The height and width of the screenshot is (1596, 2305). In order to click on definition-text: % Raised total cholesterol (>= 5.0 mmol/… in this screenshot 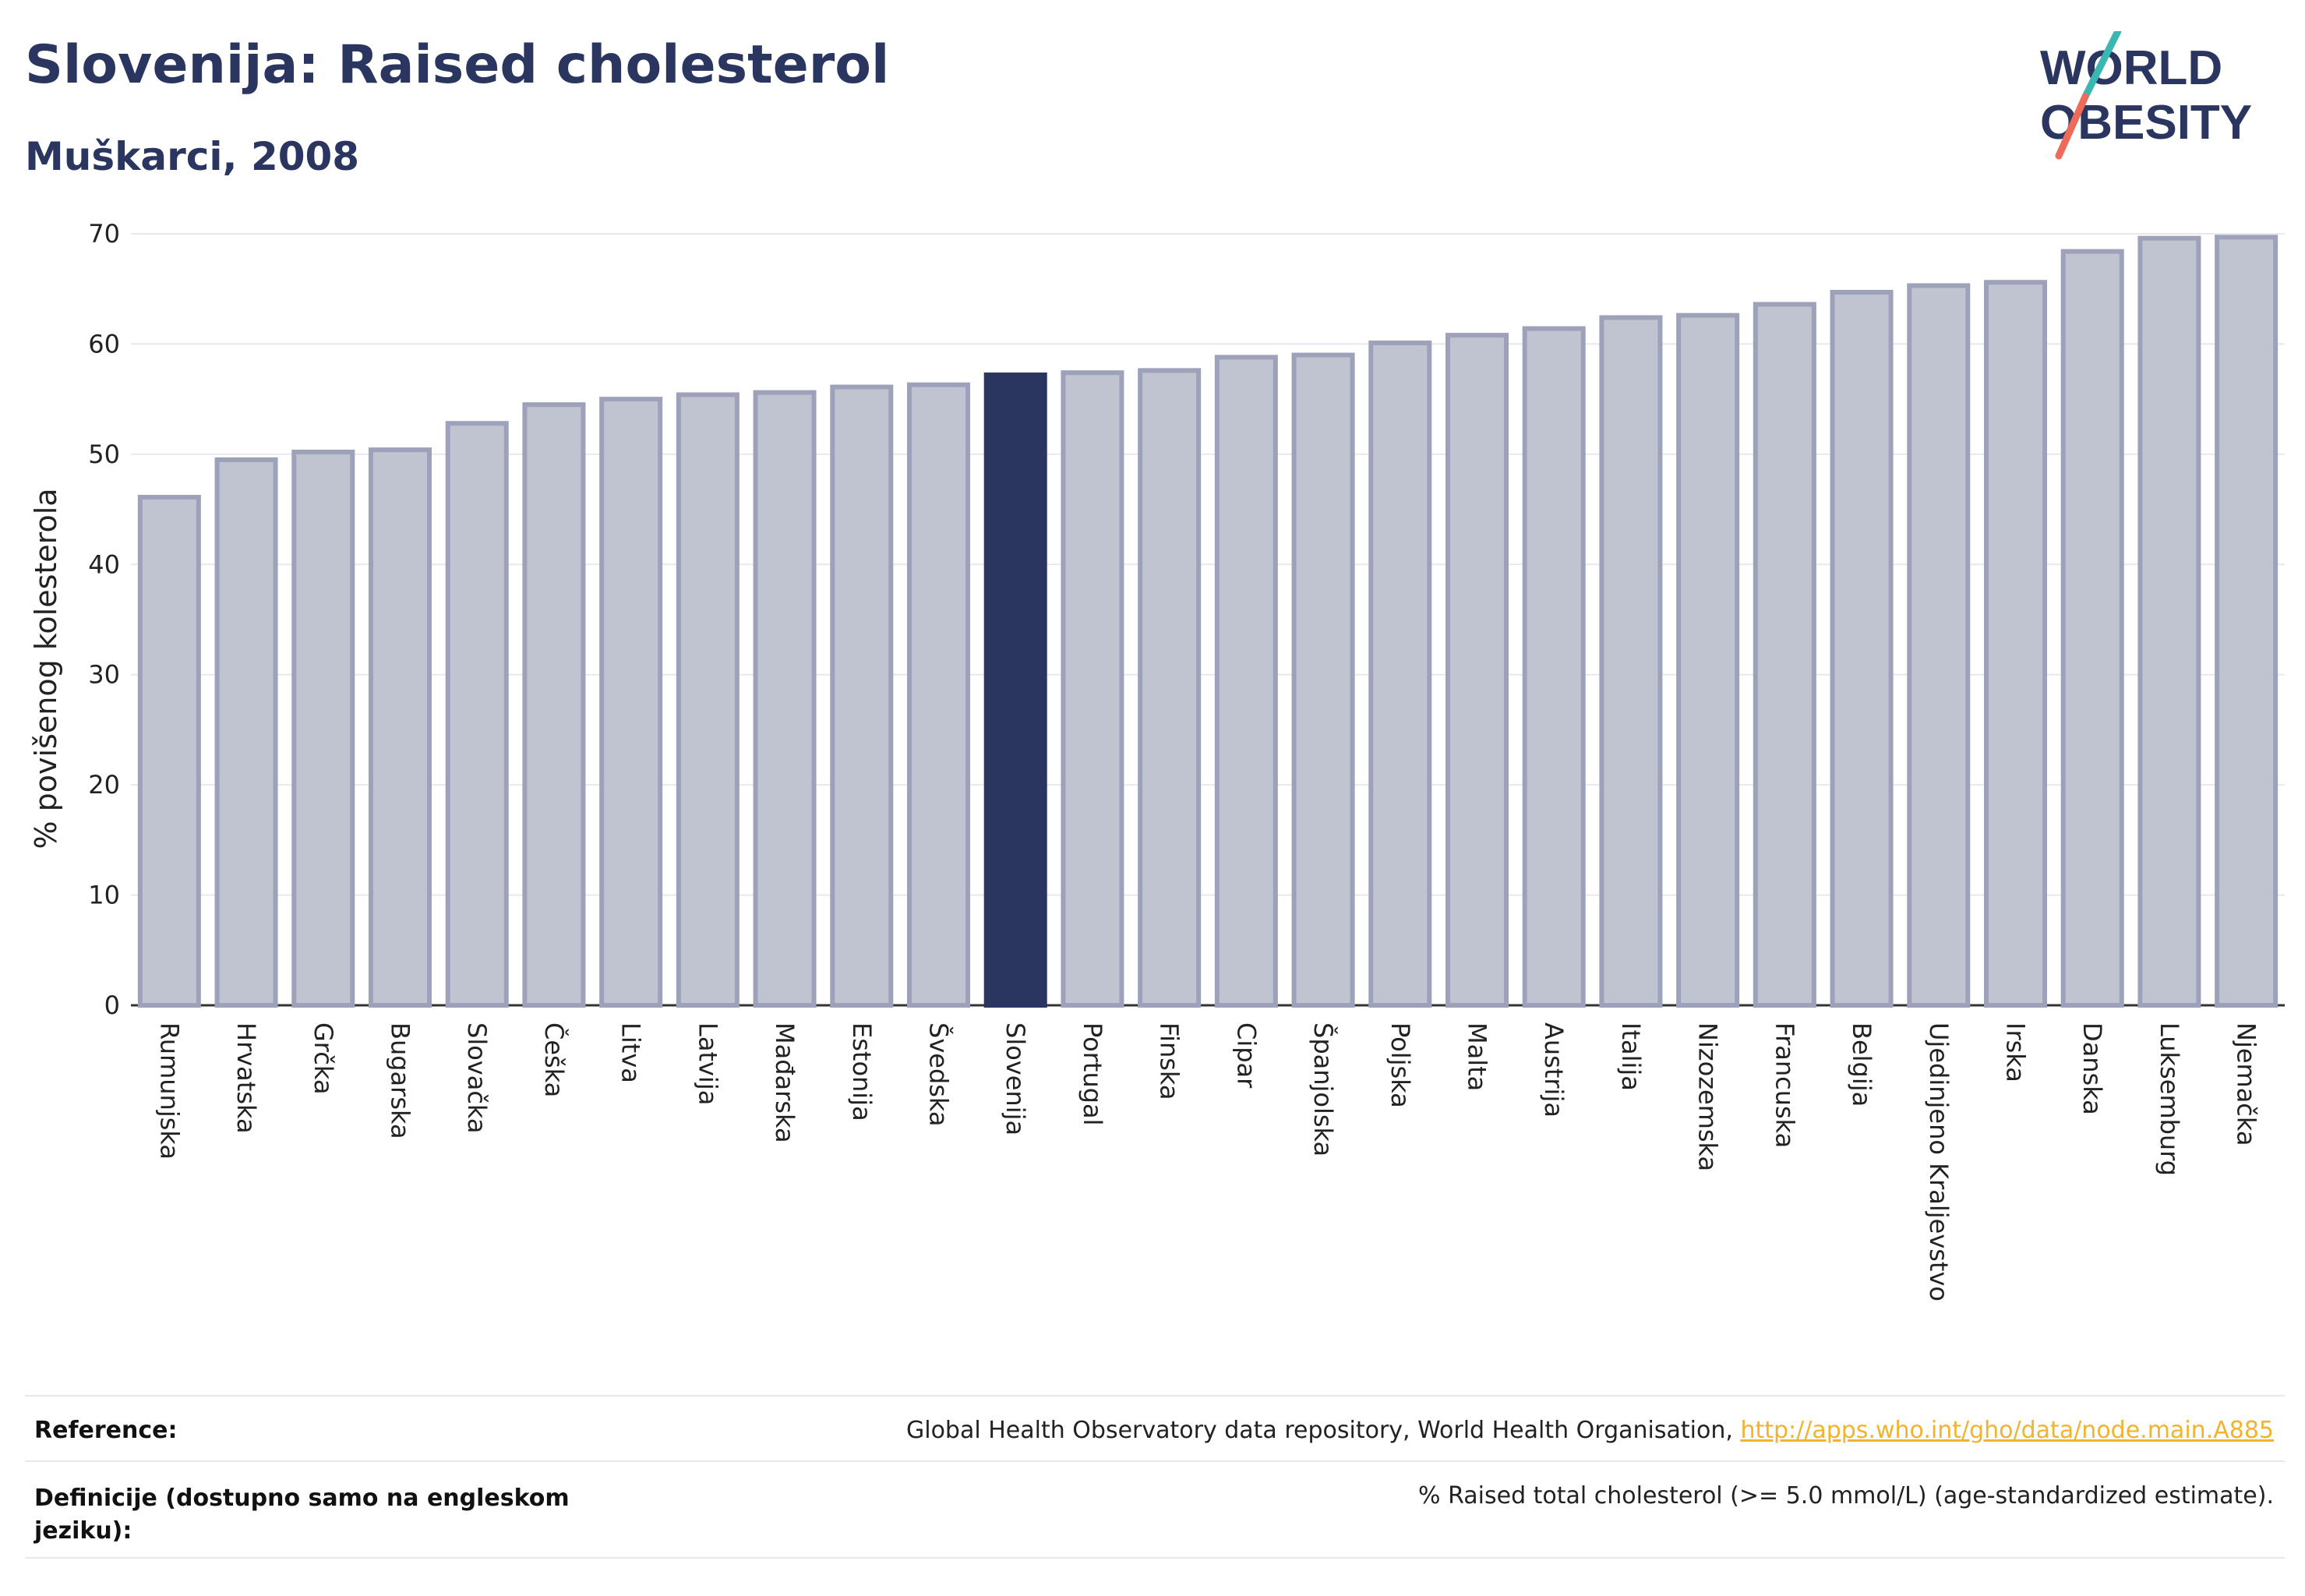, I will do `click(1846, 1495)`.